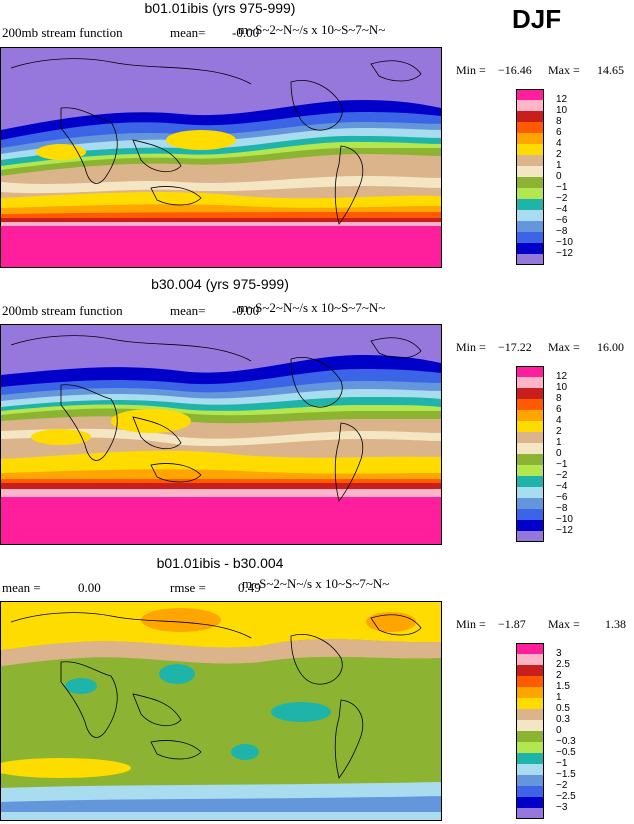 Image resolution: width=634 pixels, height=824 pixels. I want to click on panel-3-colorbar-svg, so click(530, 731).